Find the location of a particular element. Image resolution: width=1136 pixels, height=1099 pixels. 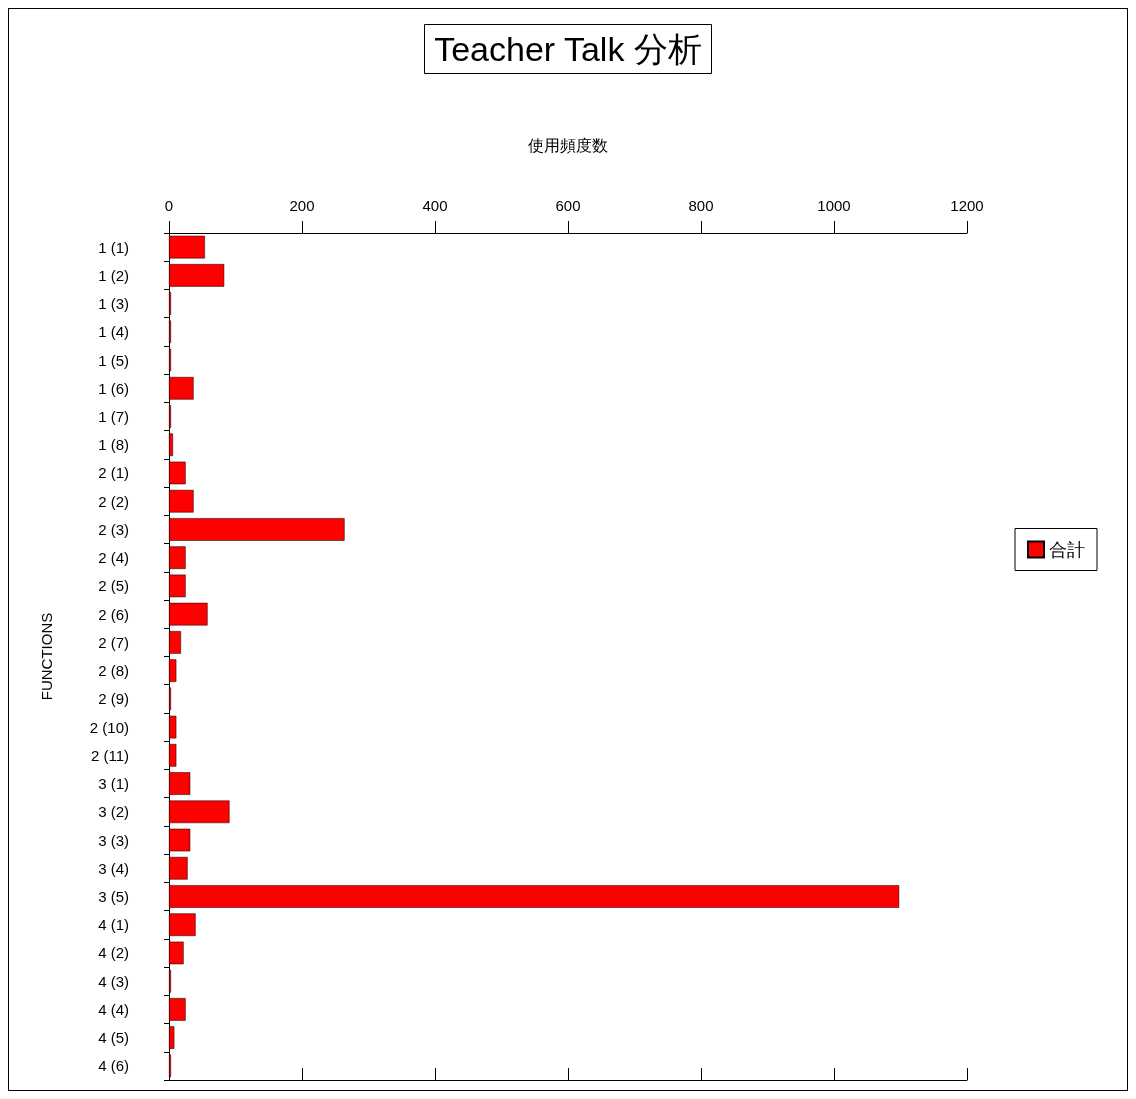

y-tick-label: 2 (10) is located at coordinates (109, 727).